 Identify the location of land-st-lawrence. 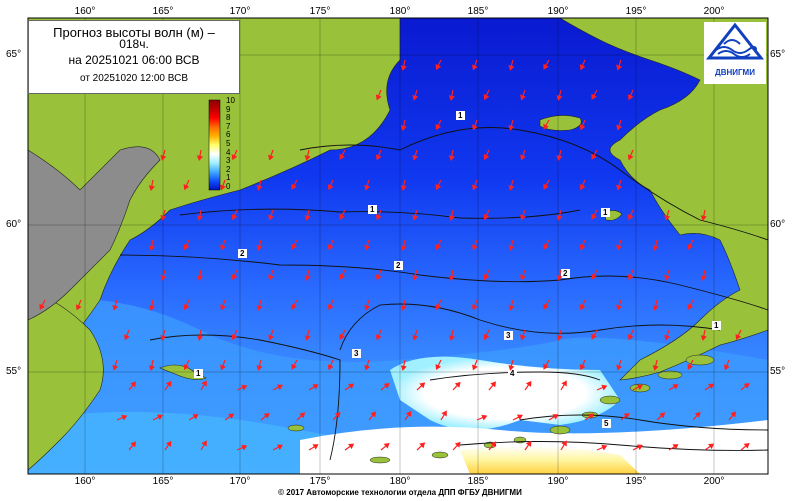
(560, 123).